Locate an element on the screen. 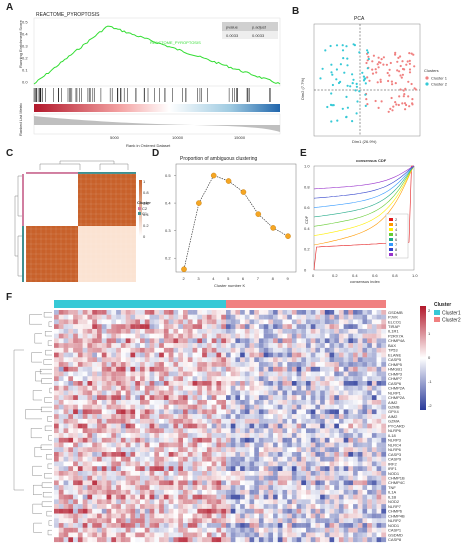  cdf-ytick-label: 0.4 is located at coordinates (307, 228).